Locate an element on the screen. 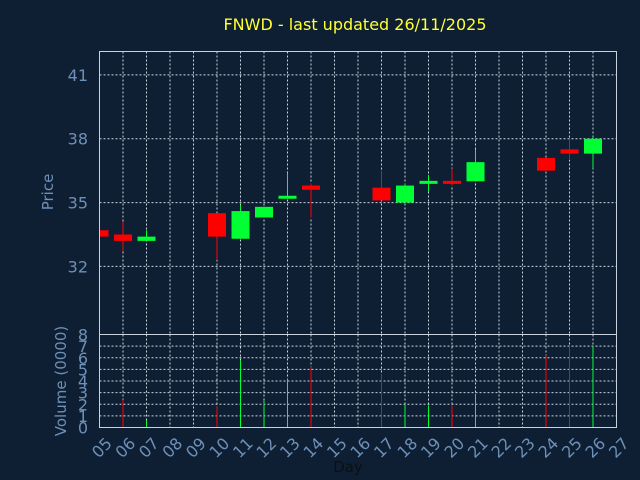  volume-tick-label: 2 is located at coordinates (83, 404).